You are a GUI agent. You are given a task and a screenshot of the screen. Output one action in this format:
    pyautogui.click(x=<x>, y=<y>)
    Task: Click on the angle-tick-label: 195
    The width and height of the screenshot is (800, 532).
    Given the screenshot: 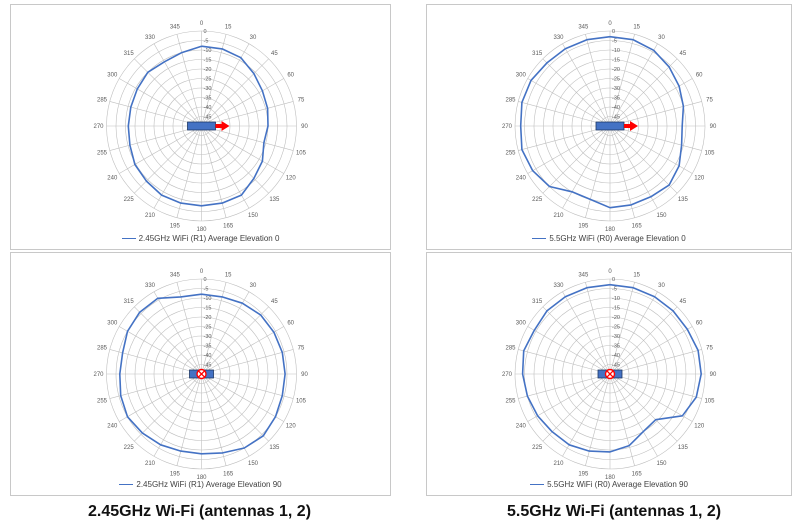 What is the action you would take?
    pyautogui.click(x=583, y=474)
    